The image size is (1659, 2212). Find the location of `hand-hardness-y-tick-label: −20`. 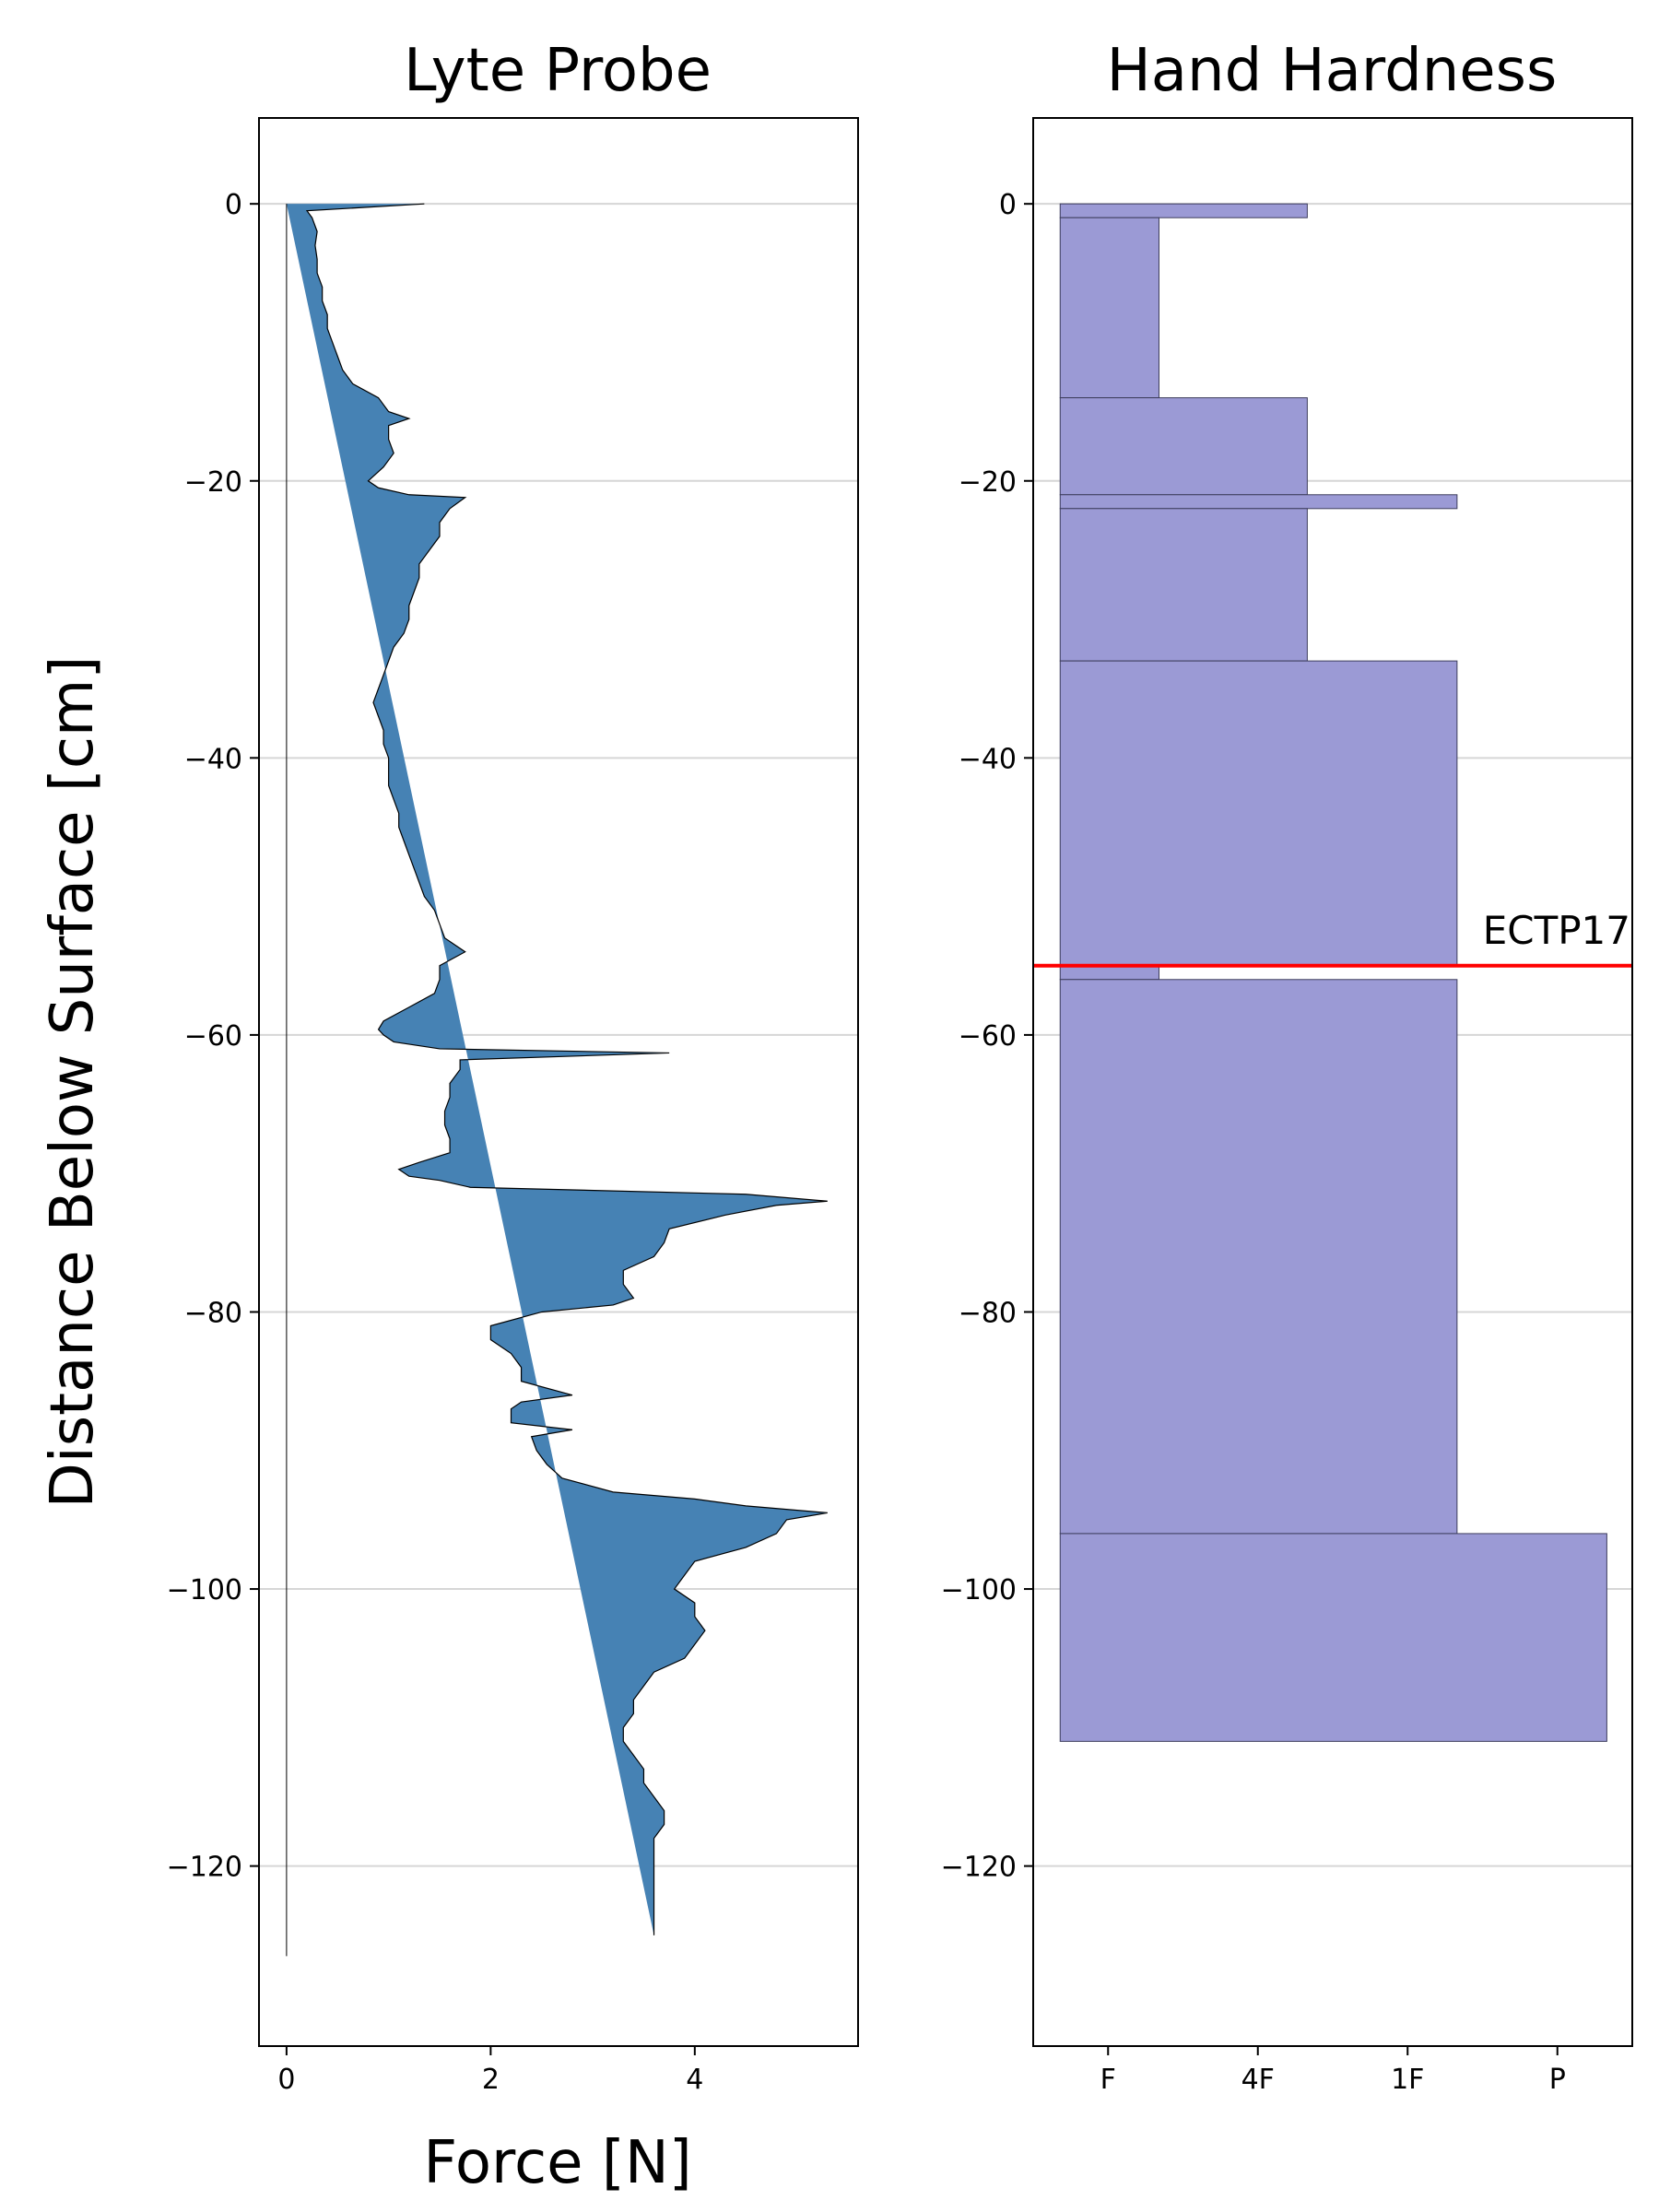

hand-hardness-y-tick-label: −20 is located at coordinates (988, 482).